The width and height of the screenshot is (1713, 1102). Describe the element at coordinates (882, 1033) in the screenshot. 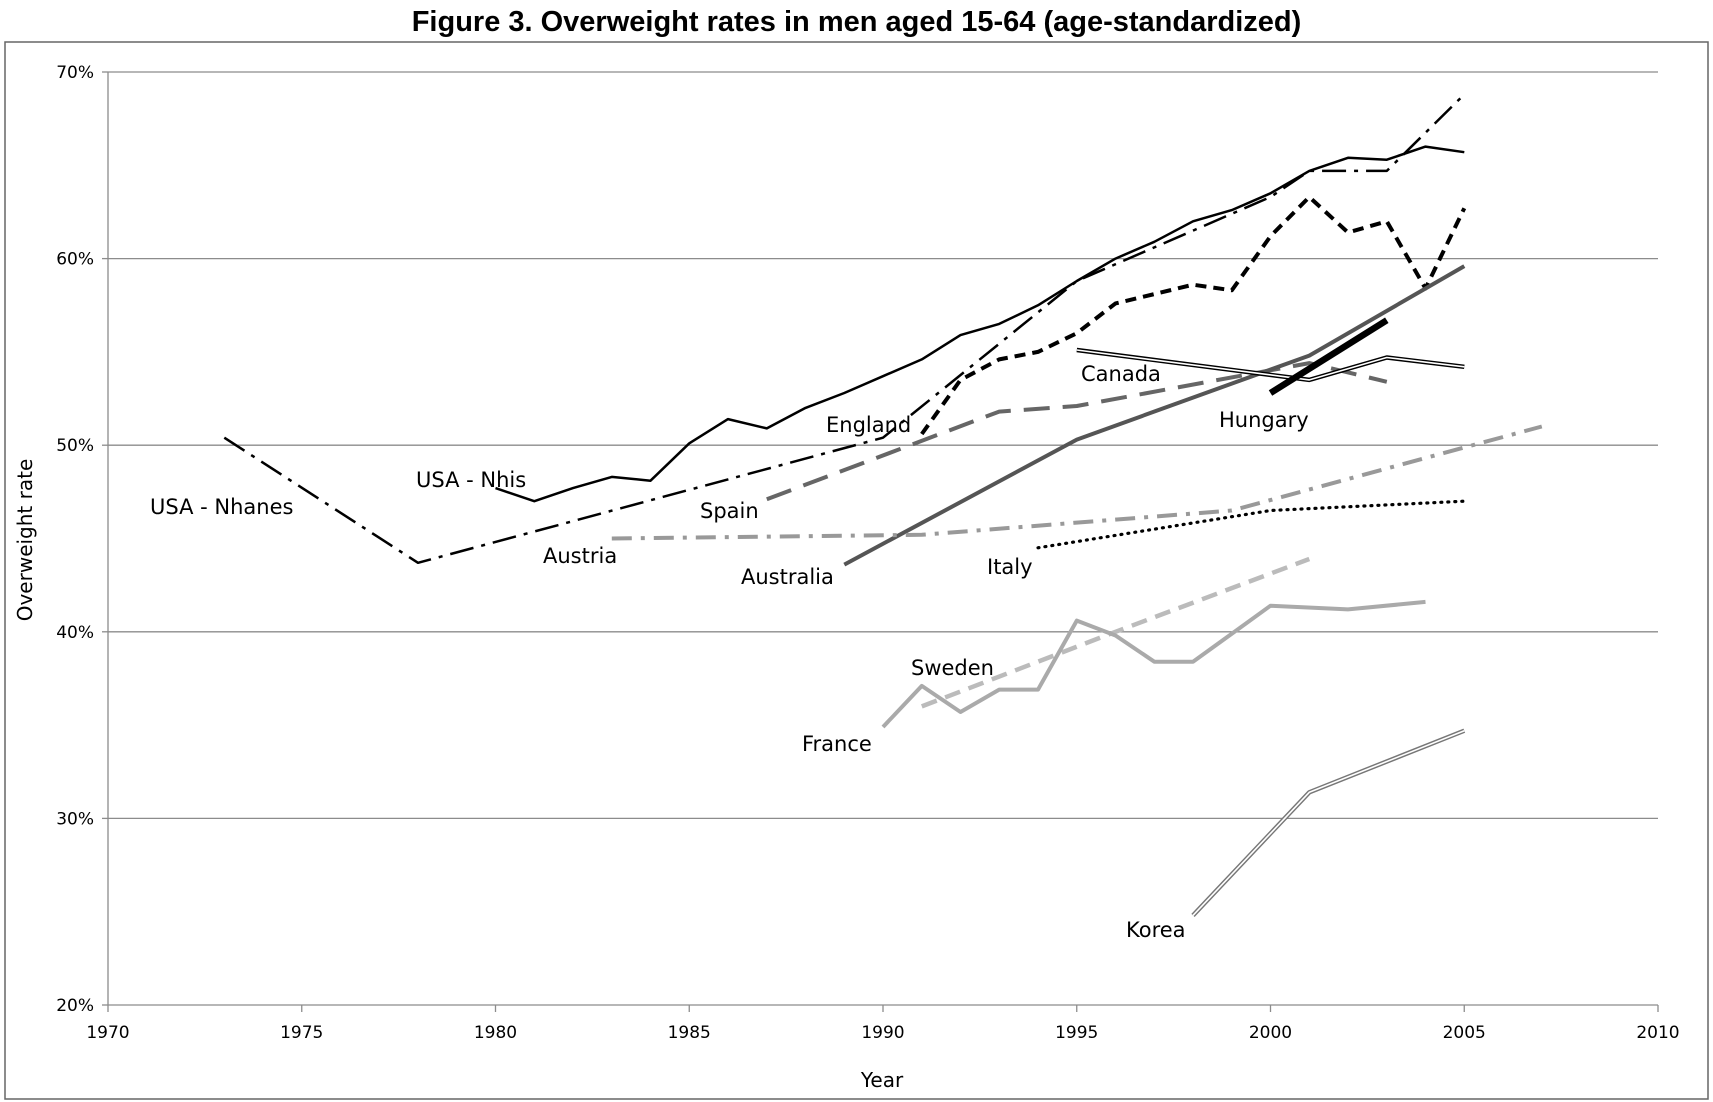

I see `x-tick-label: 1990` at that location.